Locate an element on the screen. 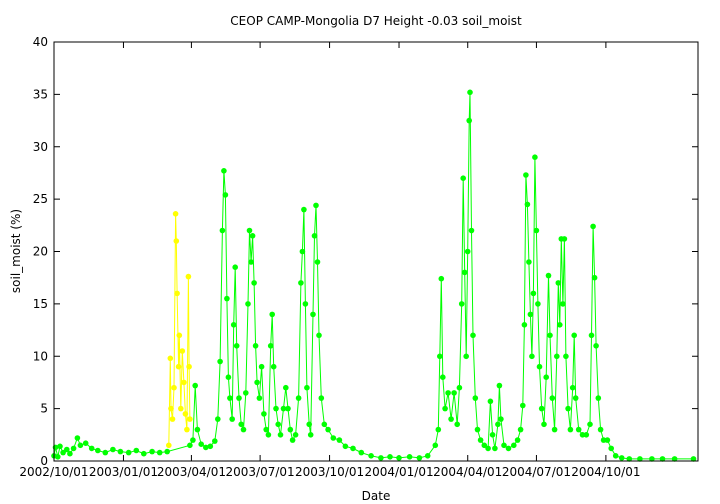 This screenshot has width=720, height=504. y-tick-label: 20 is located at coordinates (40, 252).